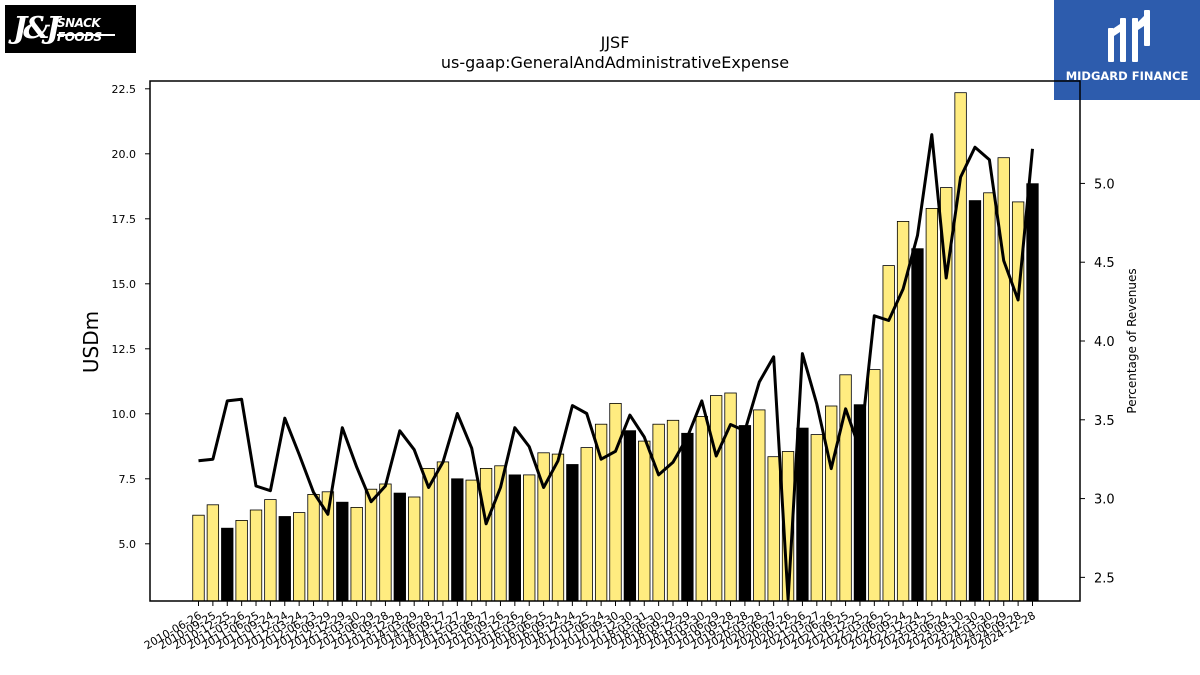 The width and height of the screenshot is (1200, 675). I want to click on y2-tick-label: 3.5, so click(1104, 421).